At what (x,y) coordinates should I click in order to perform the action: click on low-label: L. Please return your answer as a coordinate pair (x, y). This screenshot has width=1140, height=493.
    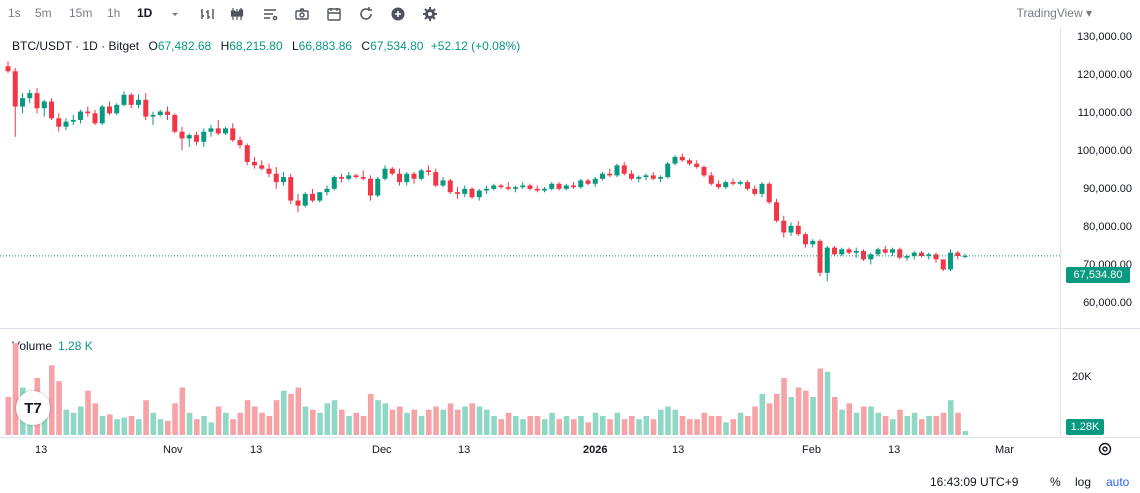
    Looking at the image, I should click on (295, 46).